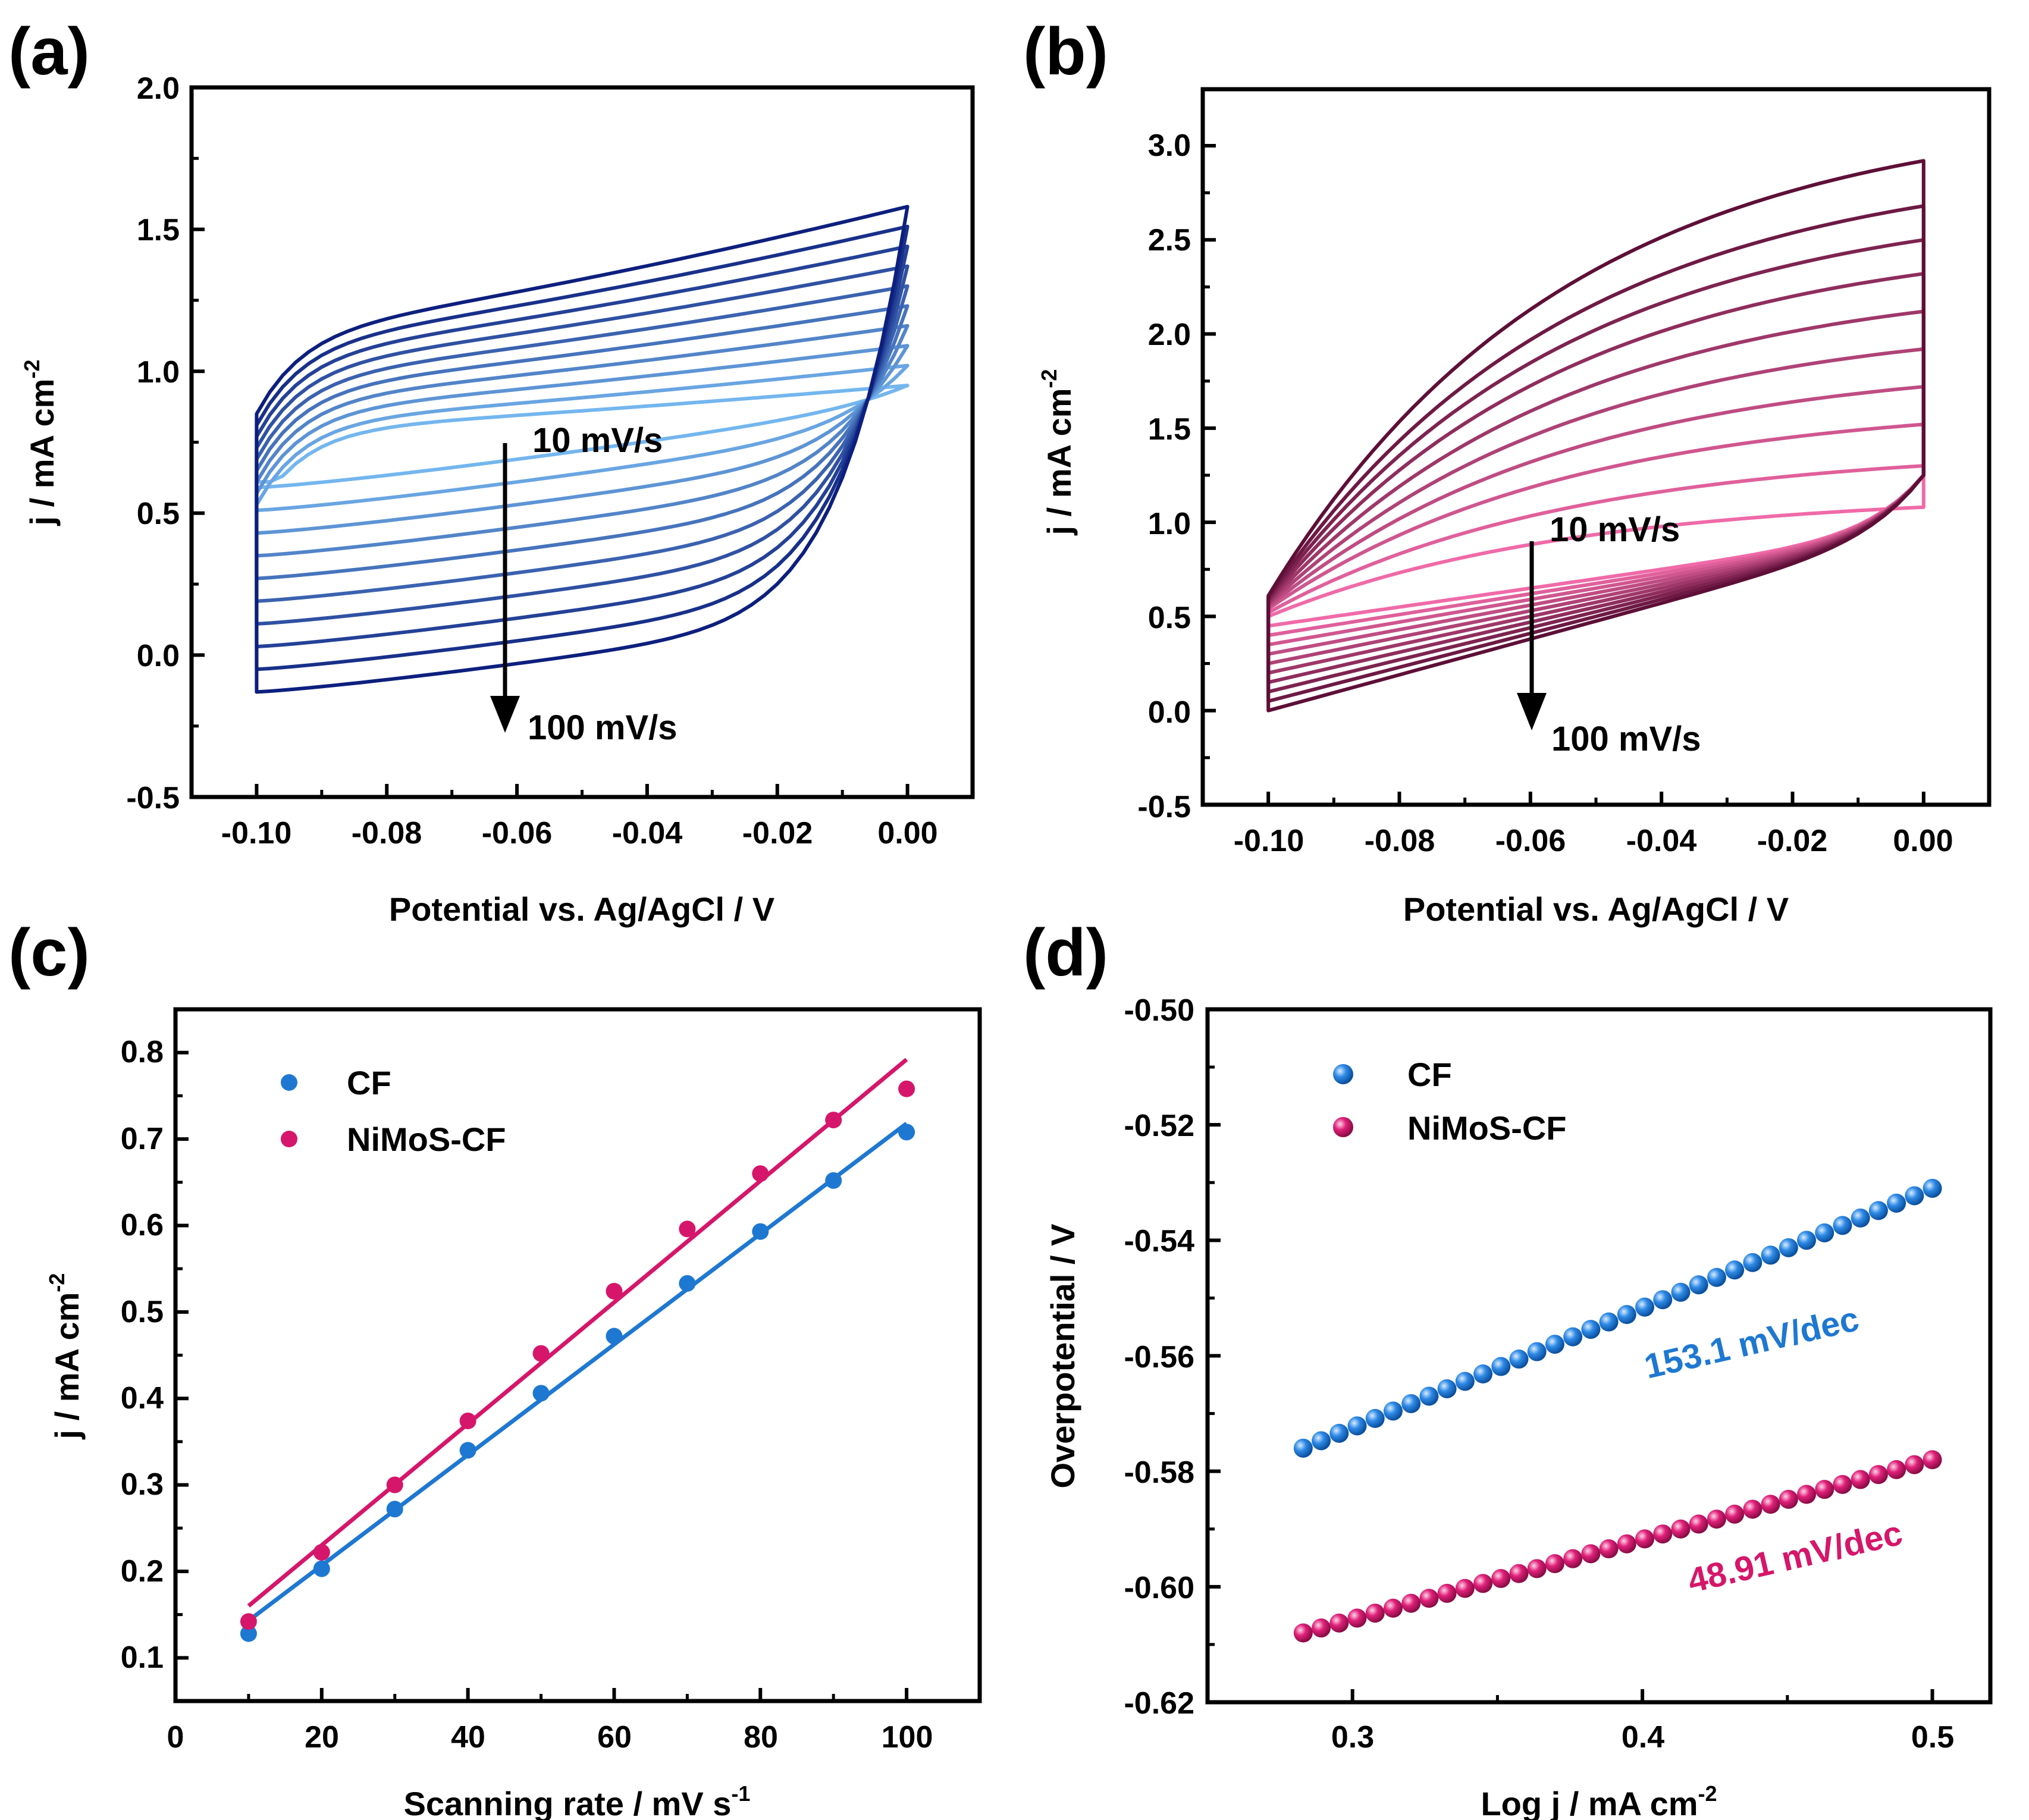 Image resolution: width=2029 pixels, height=1820 pixels. Describe the element at coordinates (1661, 841) in the screenshot. I see `panel-b-xtick: -0.04` at that location.